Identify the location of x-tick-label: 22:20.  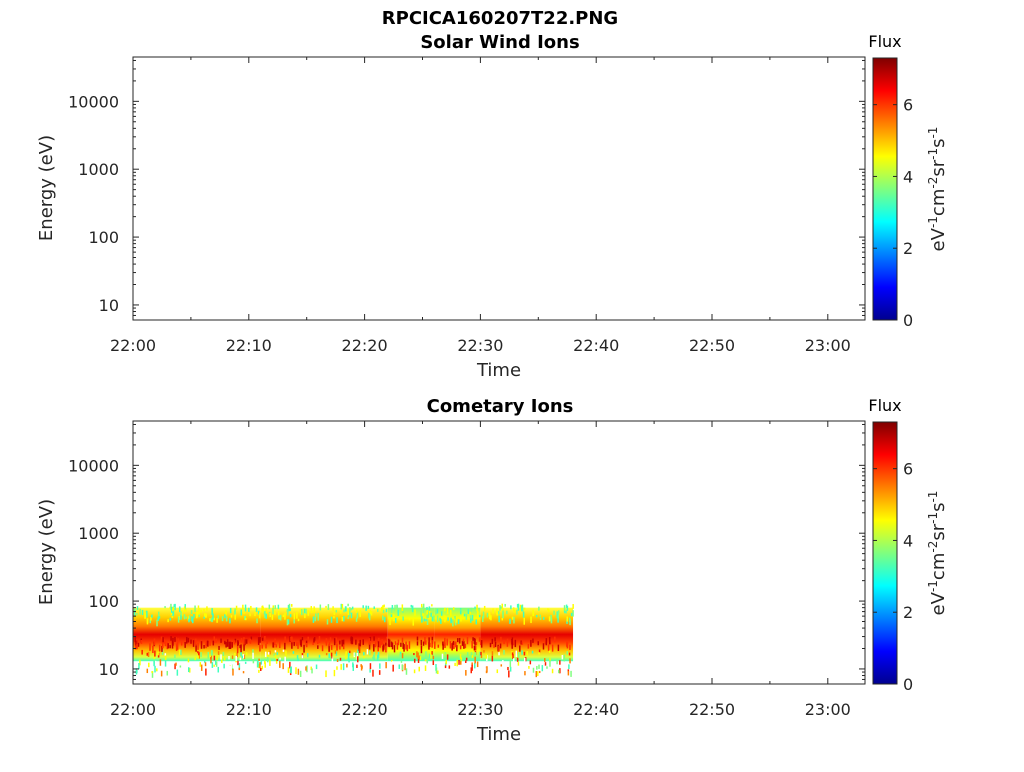
(365, 345).